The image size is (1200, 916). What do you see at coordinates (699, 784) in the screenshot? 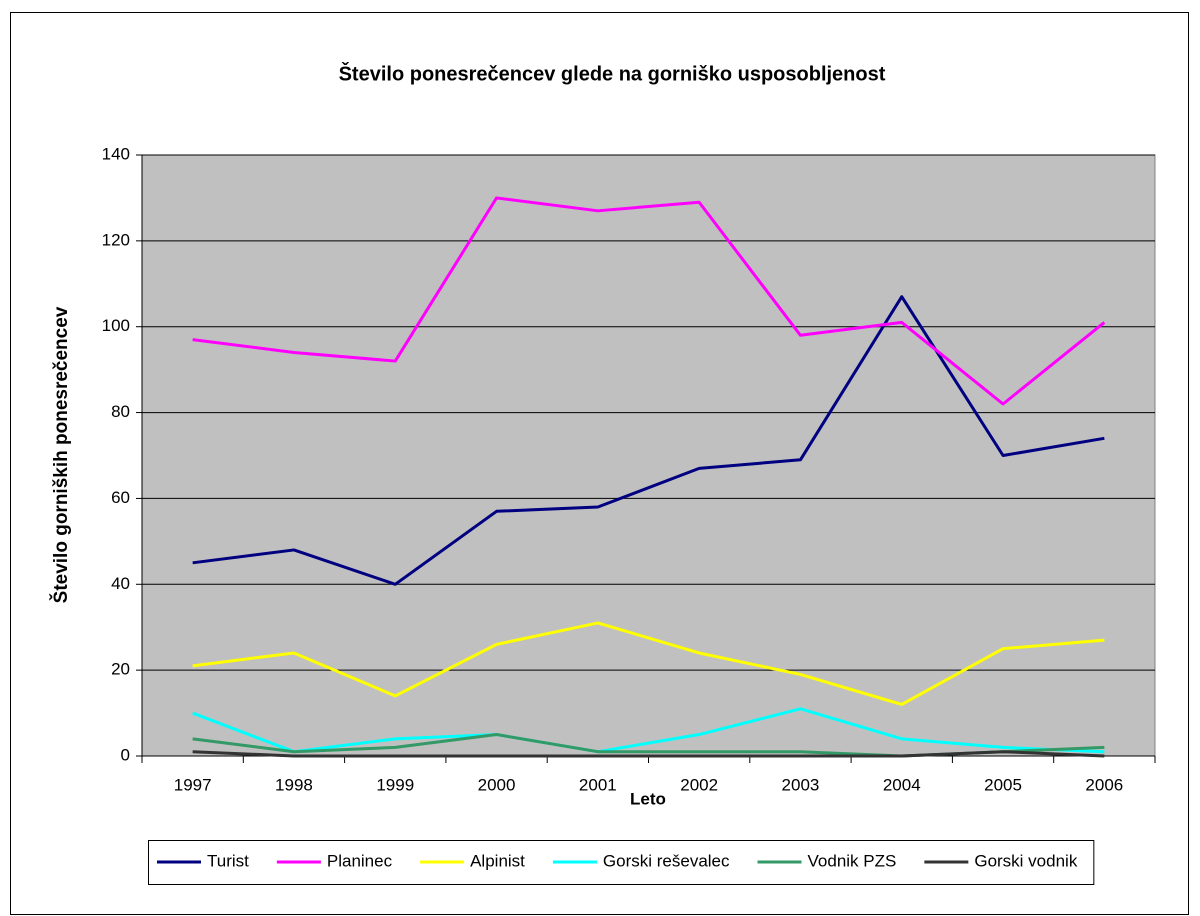
I see `x-tick-label: 2002` at bounding box center [699, 784].